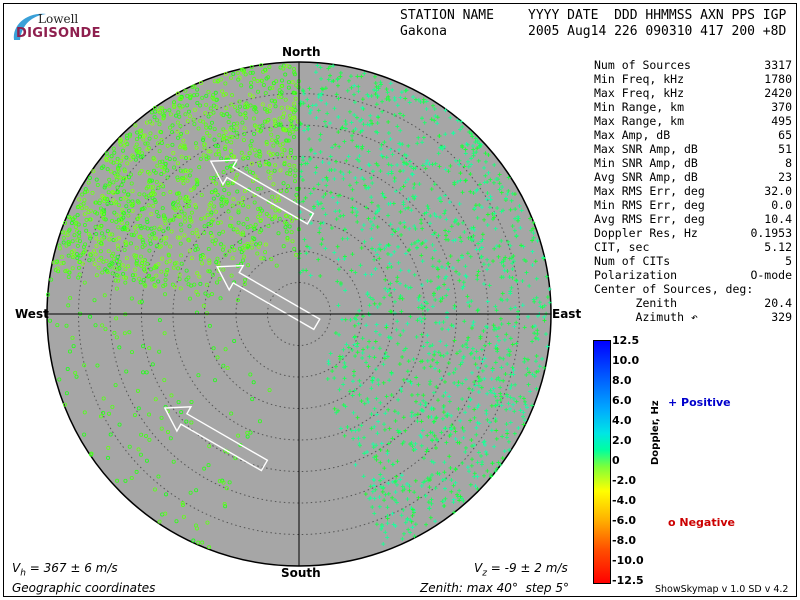 The image size is (800, 600). I want to click on stat-row: Avg SNR Amp, dB 23, so click(693, 177).